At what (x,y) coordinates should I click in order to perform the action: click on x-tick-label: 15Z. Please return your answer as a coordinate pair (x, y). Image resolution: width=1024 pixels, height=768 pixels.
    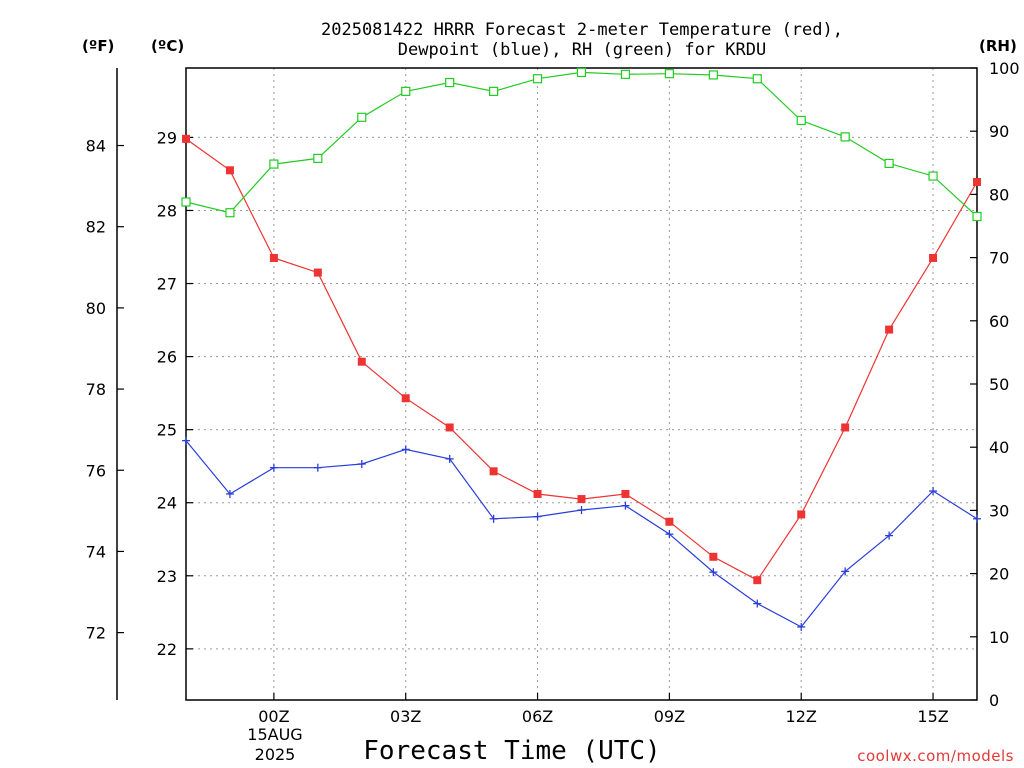
    Looking at the image, I should click on (932, 716).